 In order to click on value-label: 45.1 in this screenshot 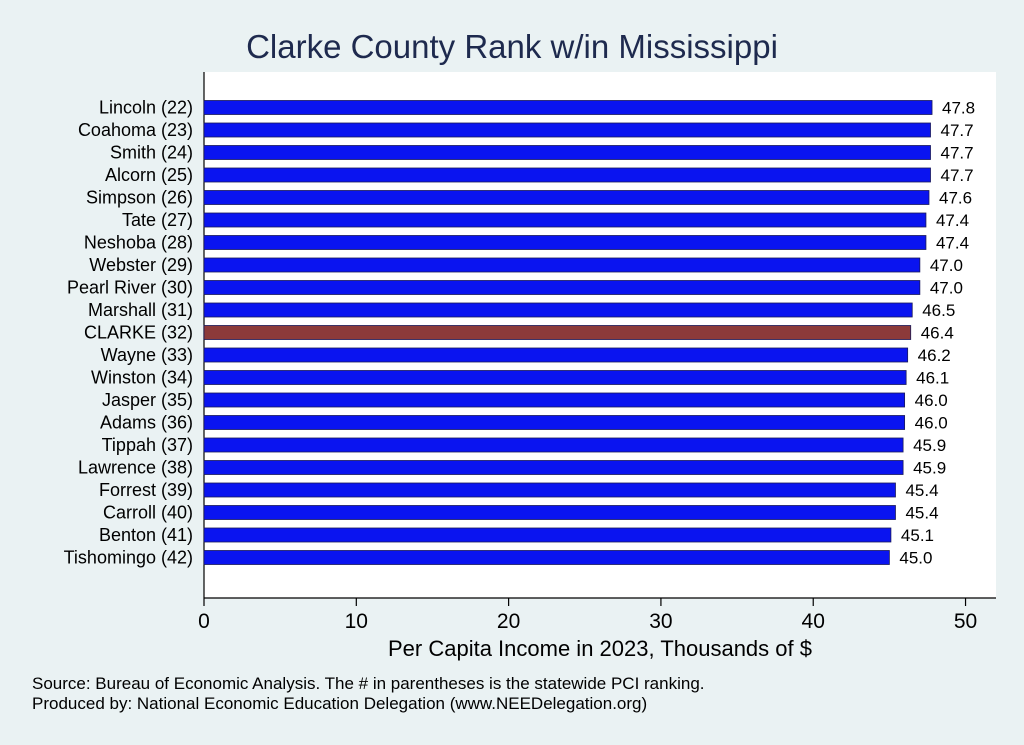, I will do `click(917, 535)`.